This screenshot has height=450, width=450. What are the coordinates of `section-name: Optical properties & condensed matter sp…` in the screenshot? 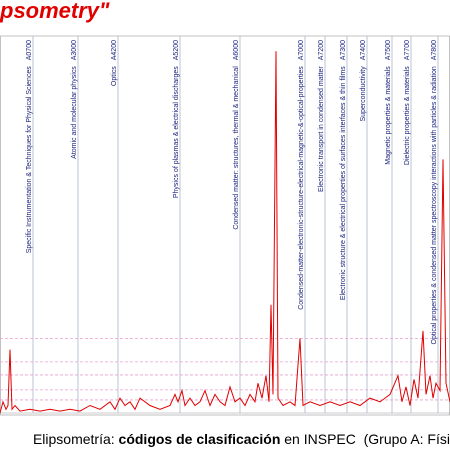 It's located at (434, 205).